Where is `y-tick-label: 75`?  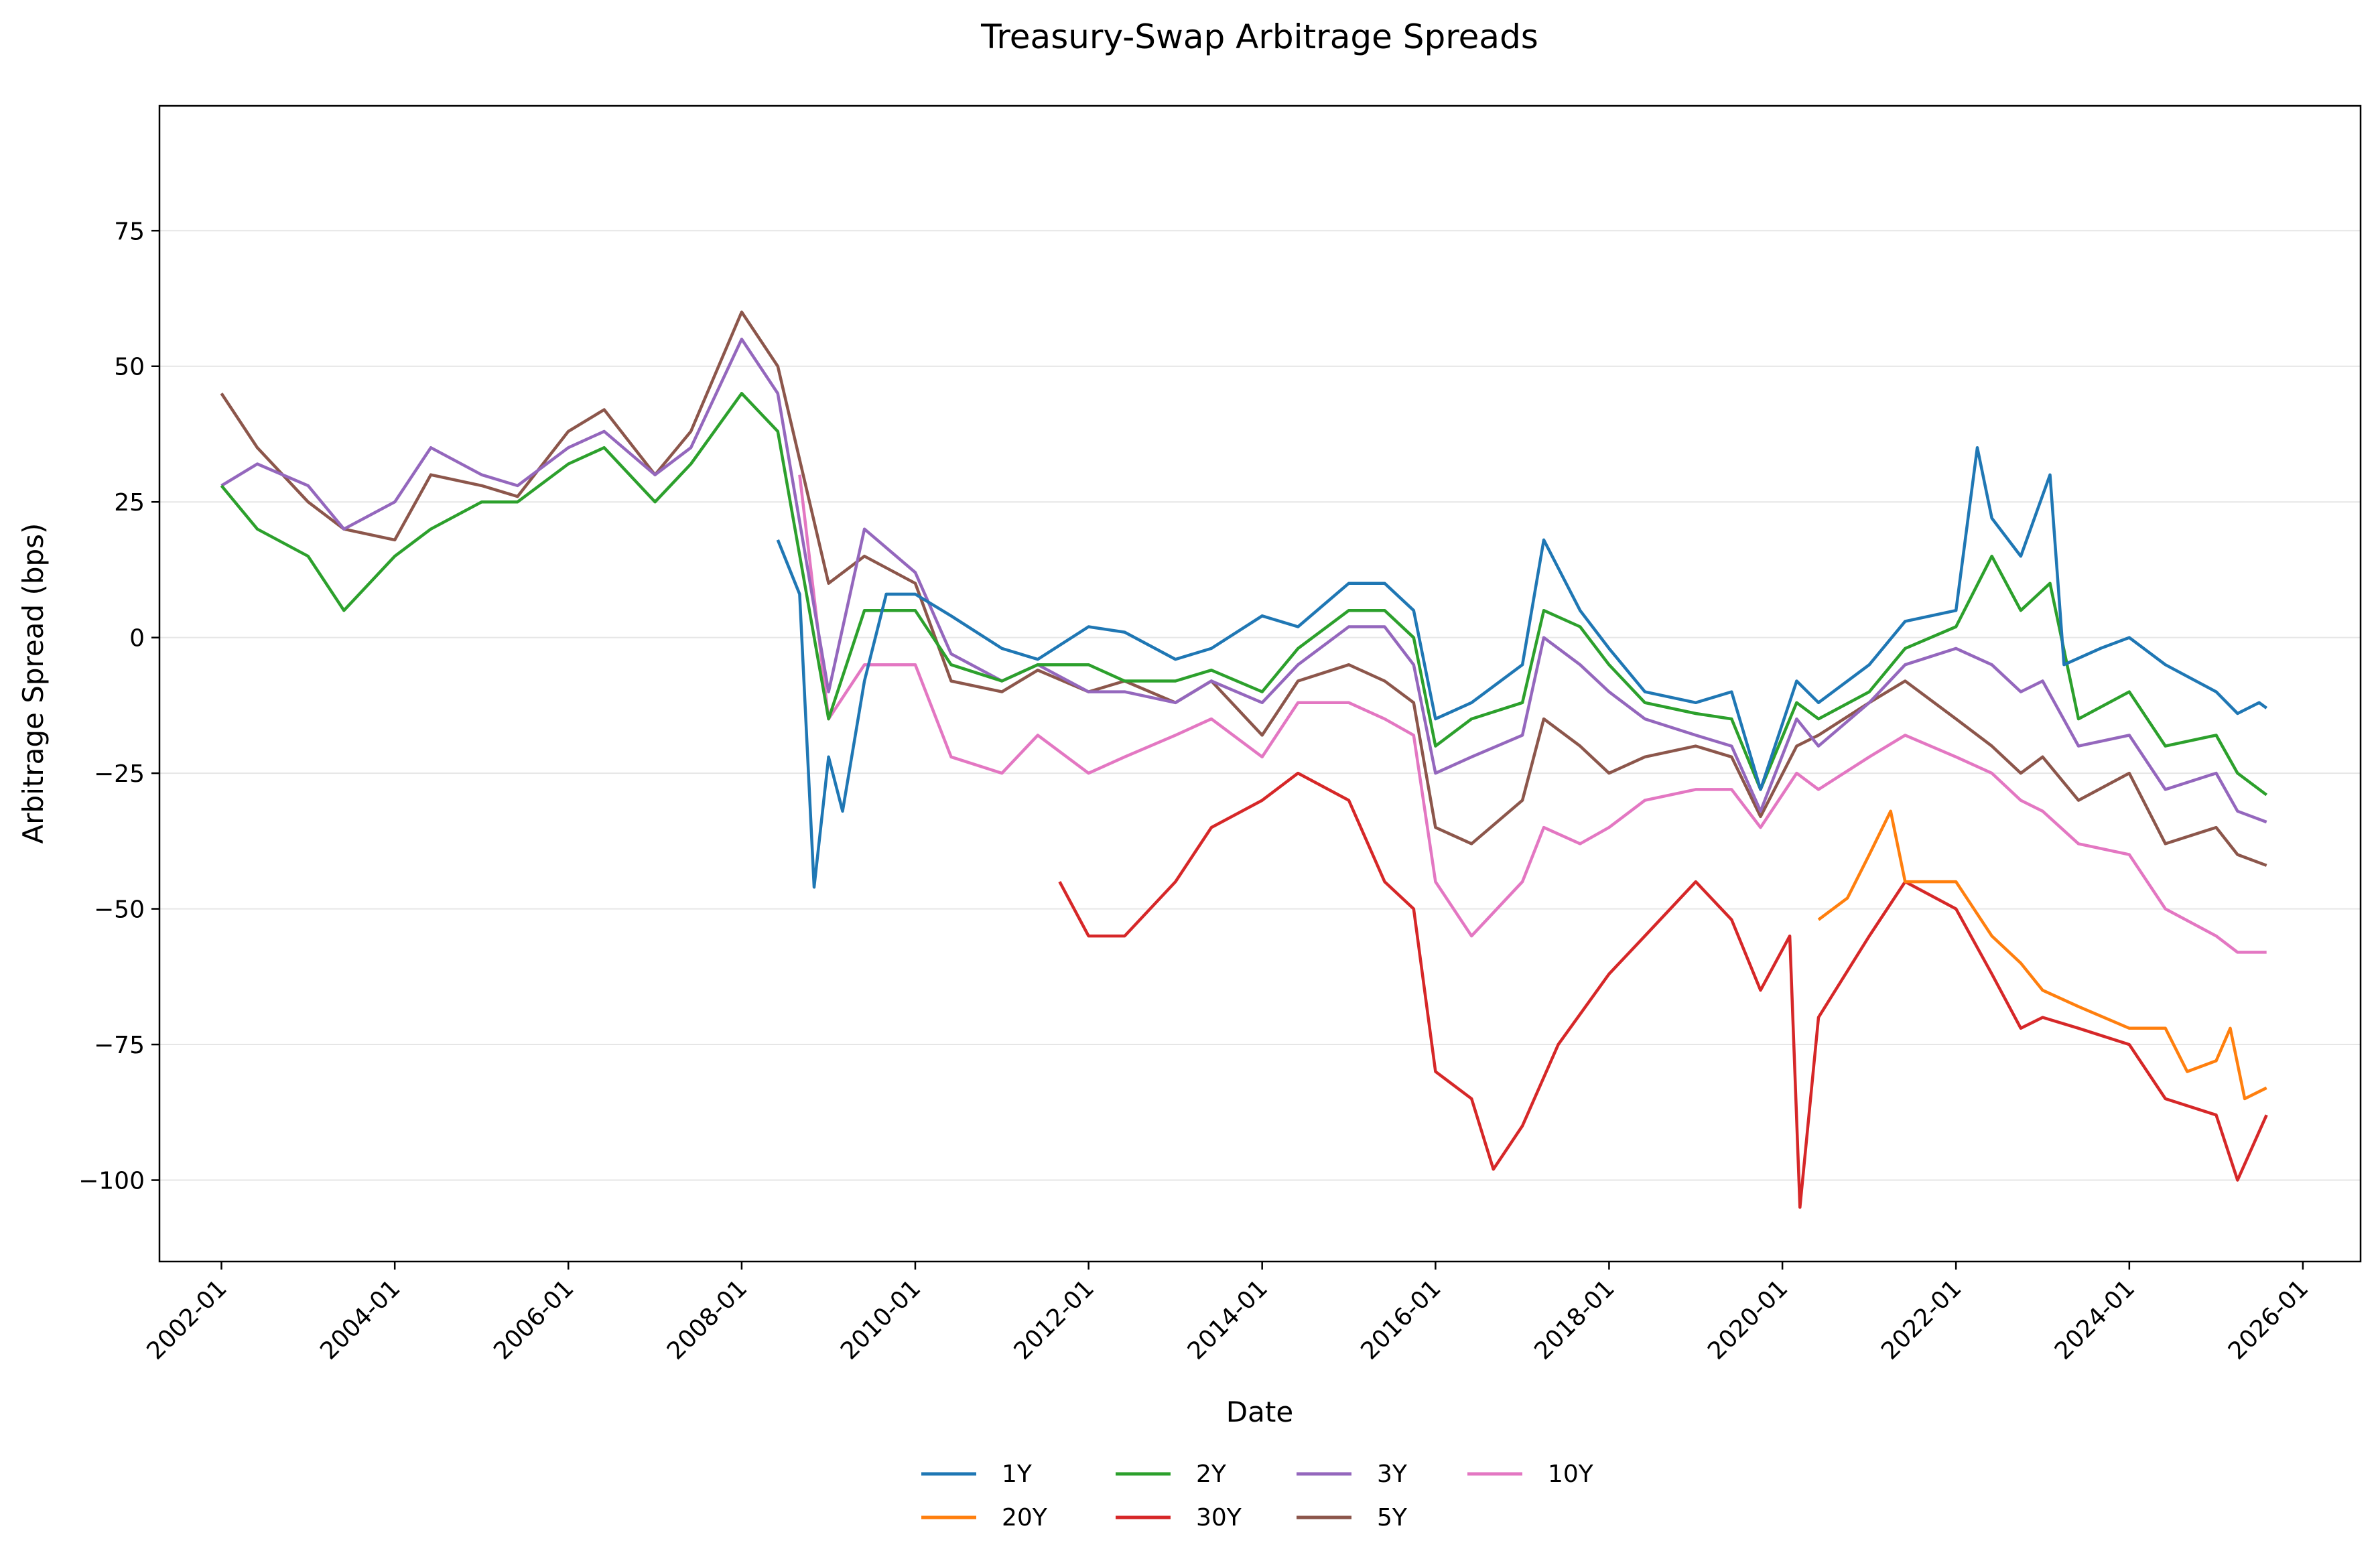 y-tick-label: 75 is located at coordinates (129, 231).